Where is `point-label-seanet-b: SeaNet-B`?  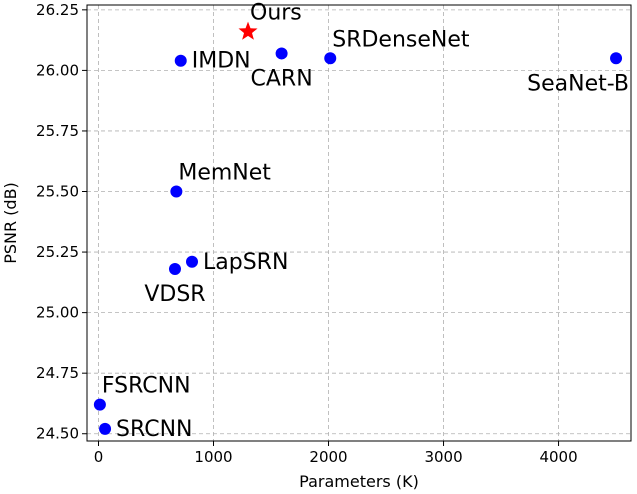
point-label-seanet-b: SeaNet-B is located at coordinates (578, 83).